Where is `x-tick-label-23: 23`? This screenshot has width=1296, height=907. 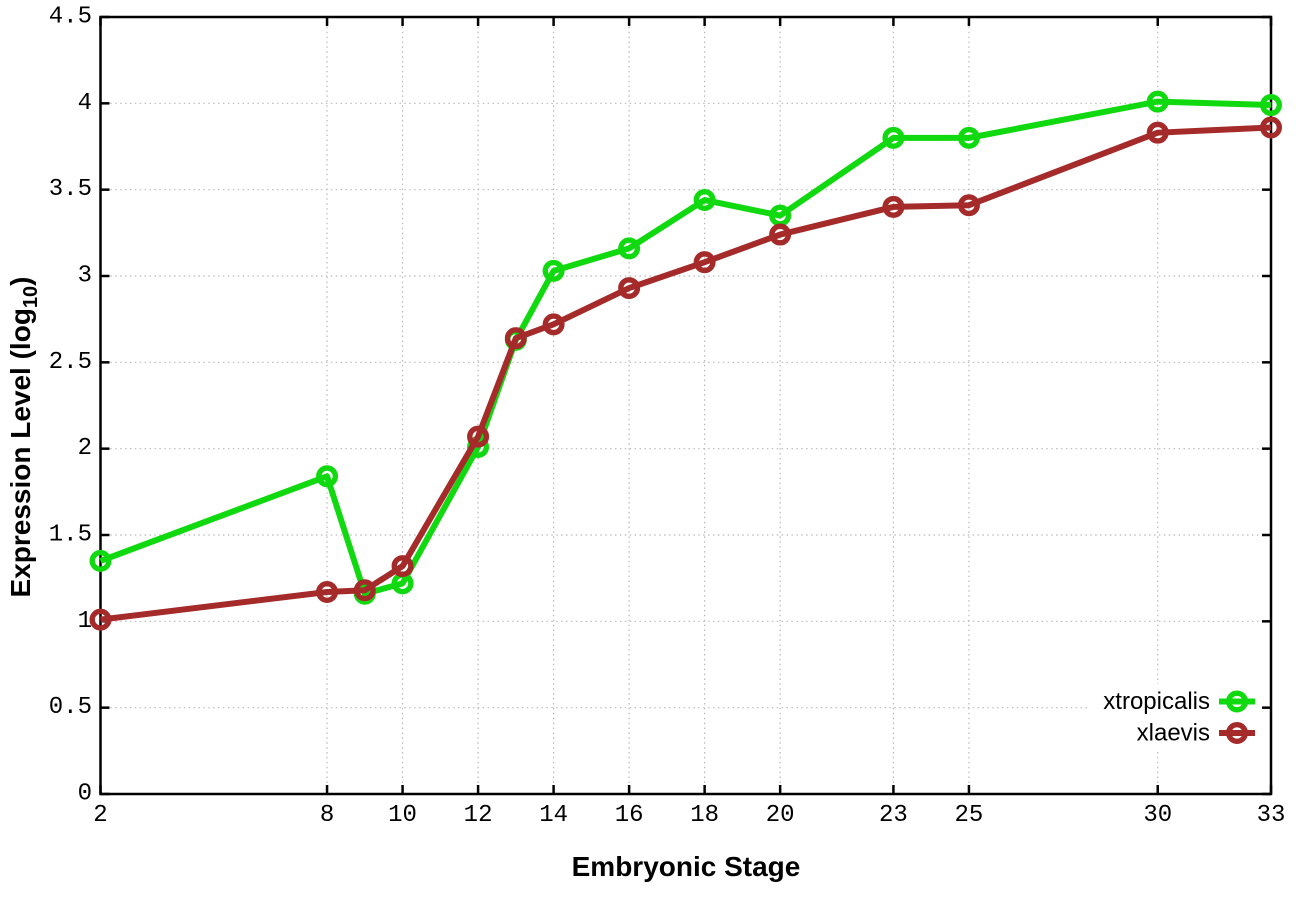
x-tick-label-23: 23 is located at coordinates (893, 815).